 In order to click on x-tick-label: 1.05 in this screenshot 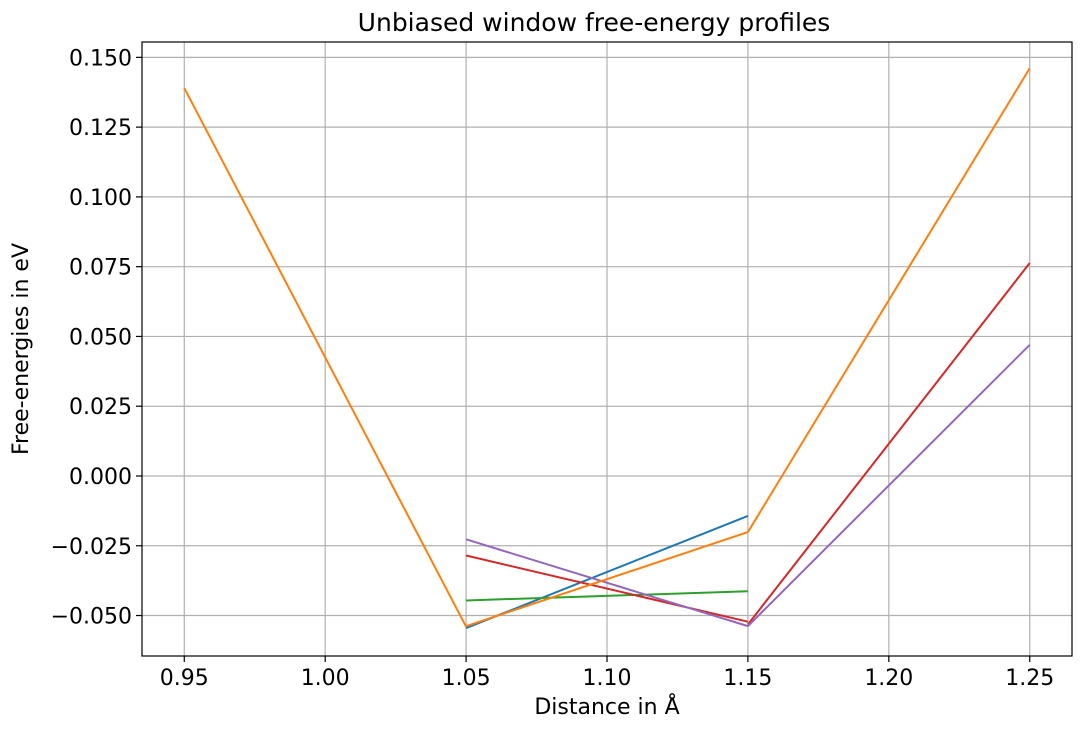, I will do `click(466, 678)`.